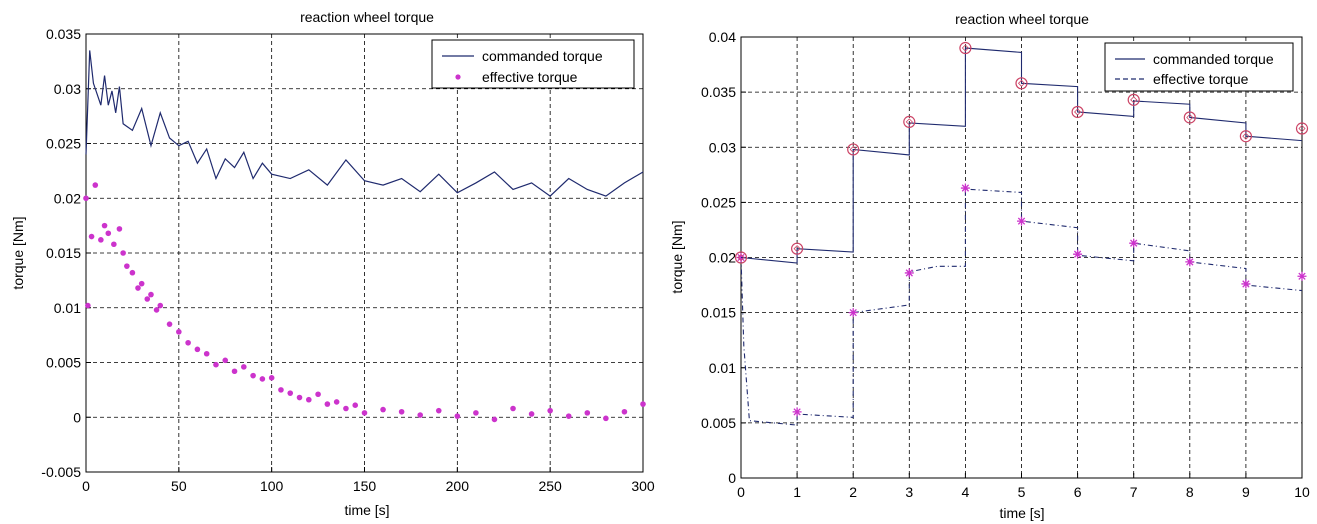  I want to click on y-tick-label: 0.03, so click(722, 147).